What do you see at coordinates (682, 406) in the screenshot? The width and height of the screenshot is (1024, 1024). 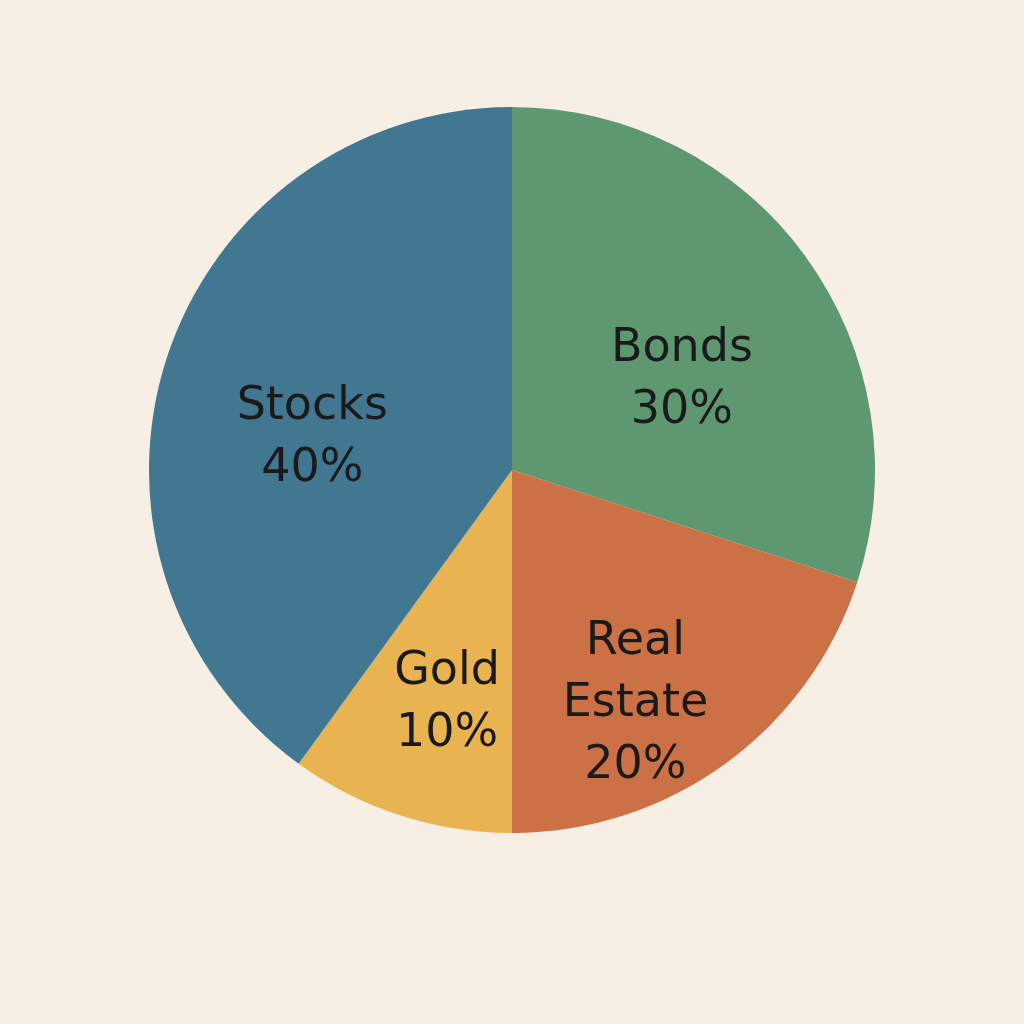 I see `data-label: 30%` at bounding box center [682, 406].